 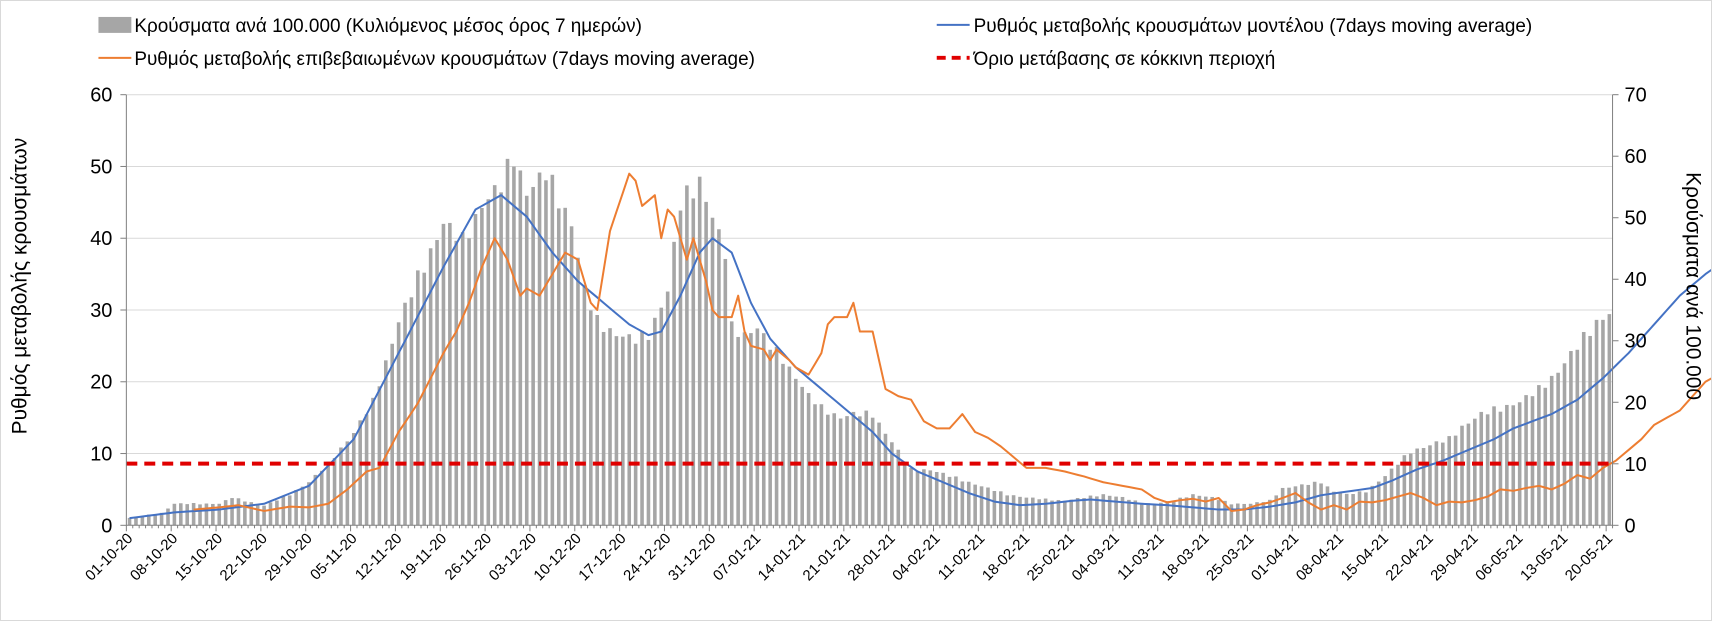 What do you see at coordinates (469, 557) in the screenshot?
I see `x-tick-label: 26-11-20` at bounding box center [469, 557].